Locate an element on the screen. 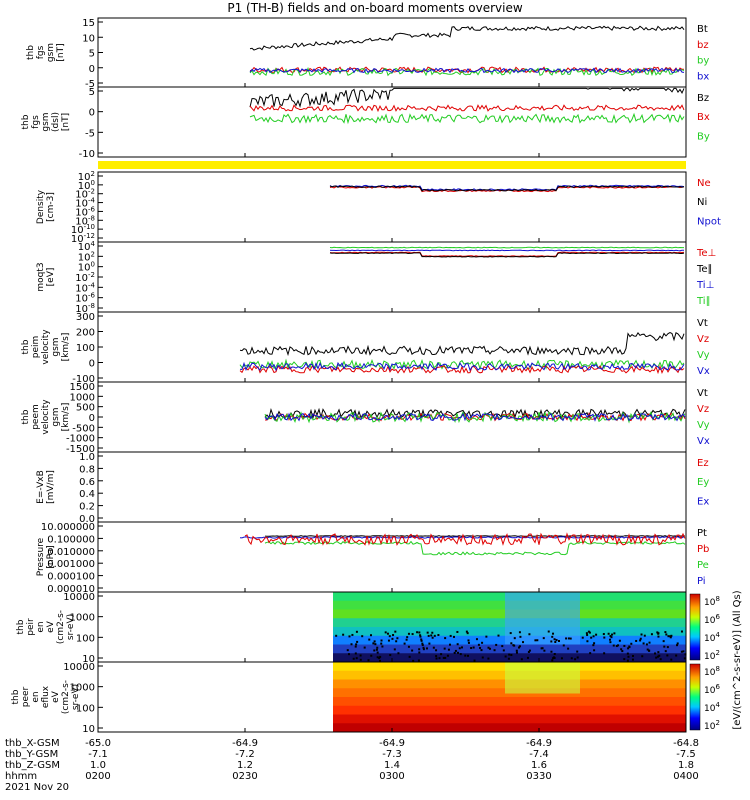 The height and width of the screenshot is (800, 750). legend-vx: Vx is located at coordinates (703, 371).